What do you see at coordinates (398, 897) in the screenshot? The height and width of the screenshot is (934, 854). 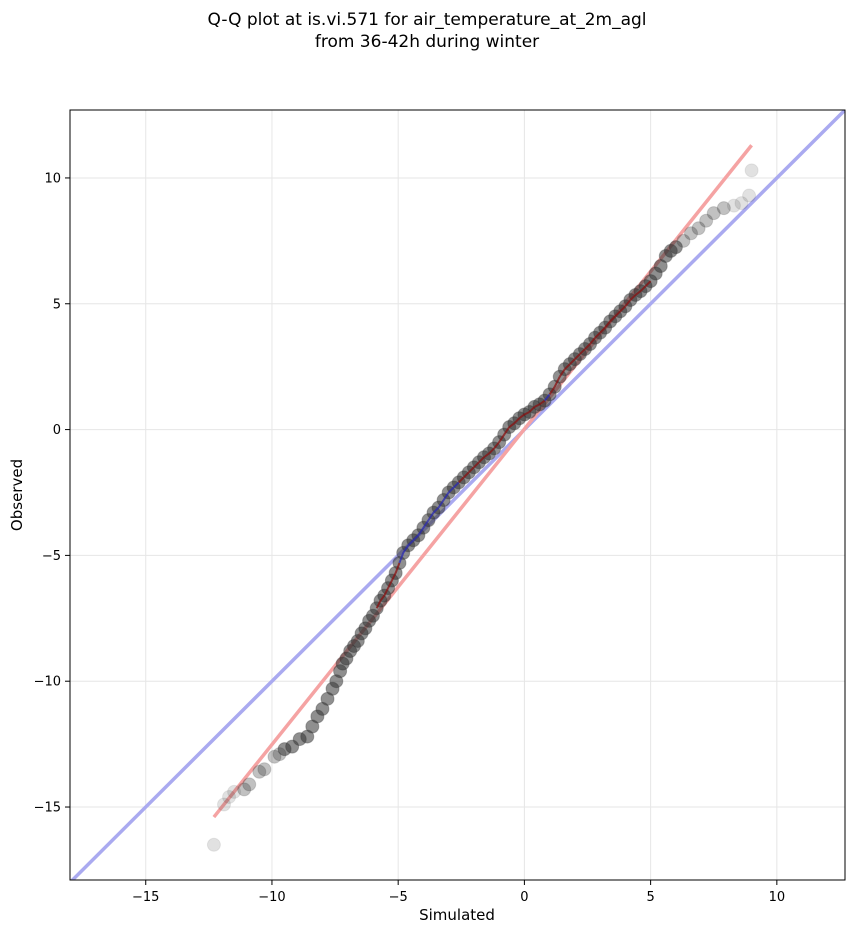 I see `x-tick-label: −5` at bounding box center [398, 897].